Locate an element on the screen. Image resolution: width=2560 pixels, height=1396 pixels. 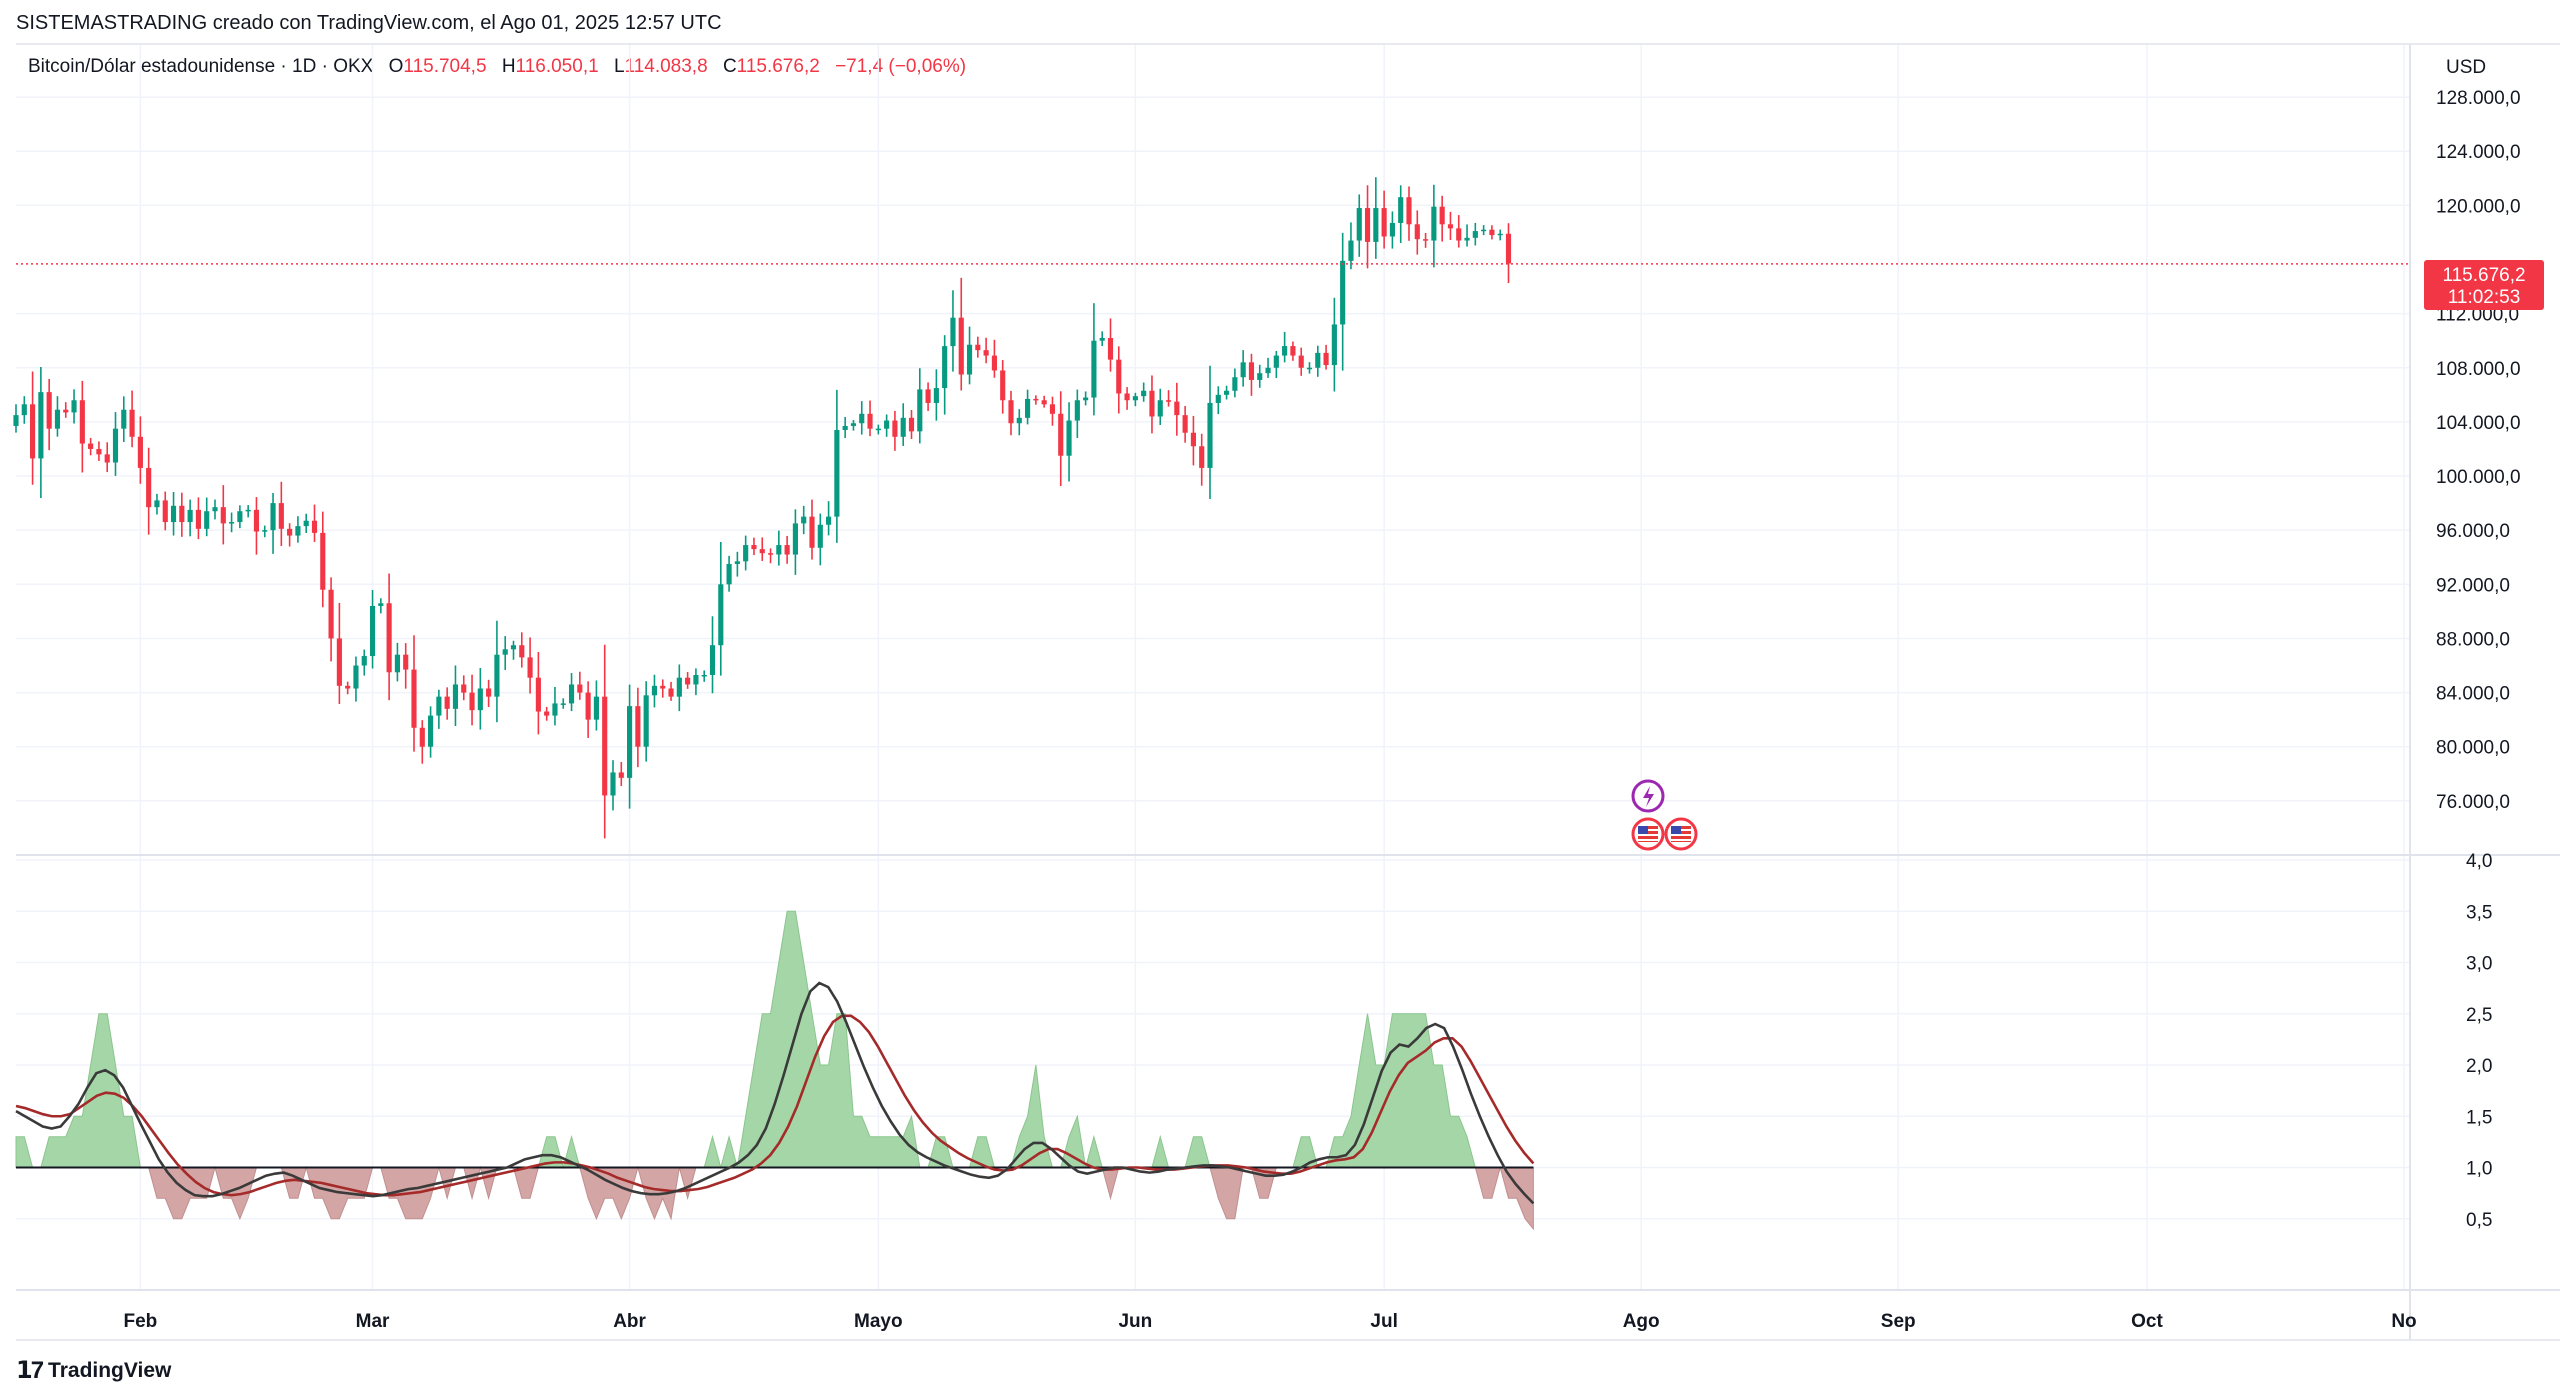
lightning-event-icon is located at coordinates (1648, 796).